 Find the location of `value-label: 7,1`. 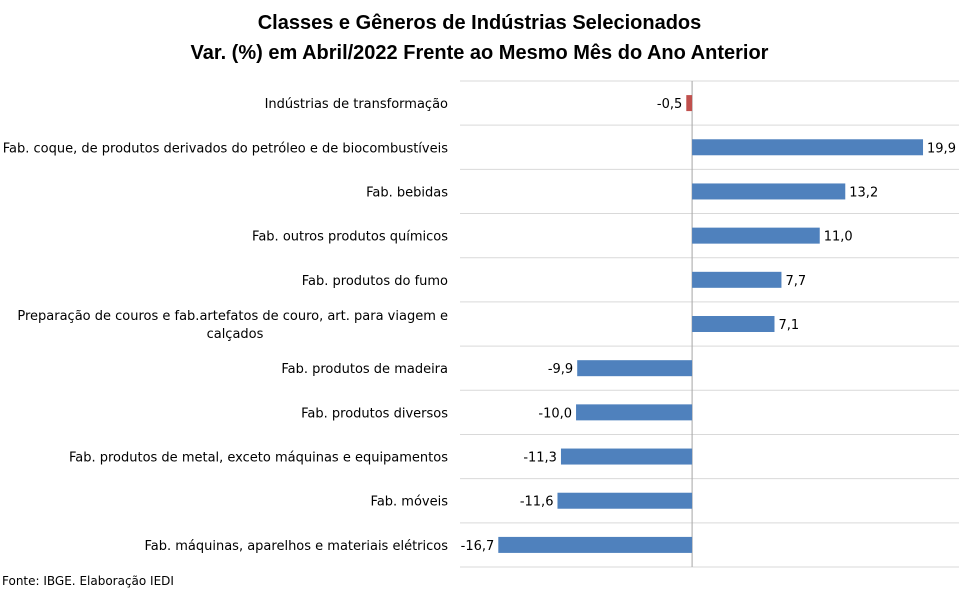

value-label: 7,1 is located at coordinates (788, 325).